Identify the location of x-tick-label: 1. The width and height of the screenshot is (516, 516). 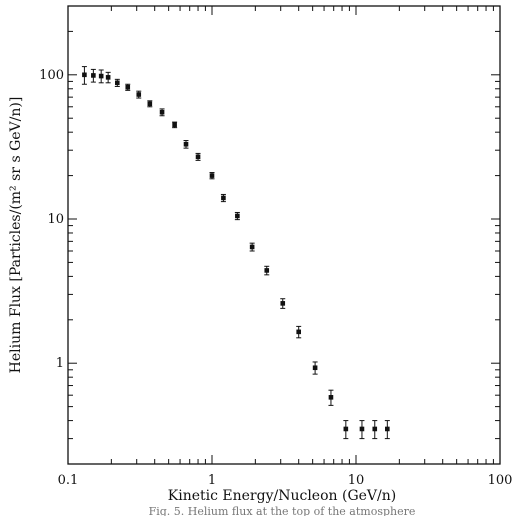
(212, 480).